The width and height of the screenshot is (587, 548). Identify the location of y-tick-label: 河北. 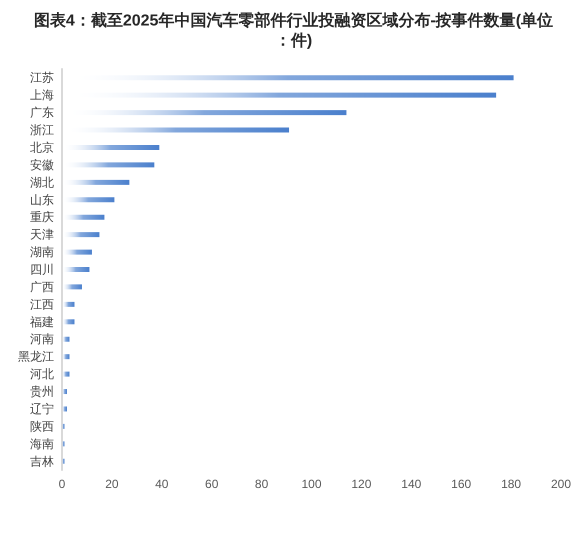
(42, 374).